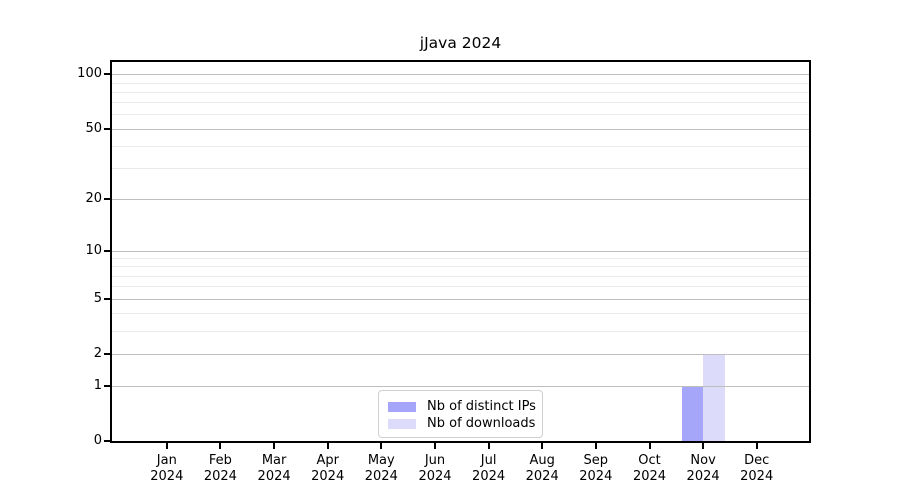 The width and height of the screenshot is (900, 500). What do you see at coordinates (93, 128) in the screenshot?
I see `y-axis-label-50: 50` at bounding box center [93, 128].